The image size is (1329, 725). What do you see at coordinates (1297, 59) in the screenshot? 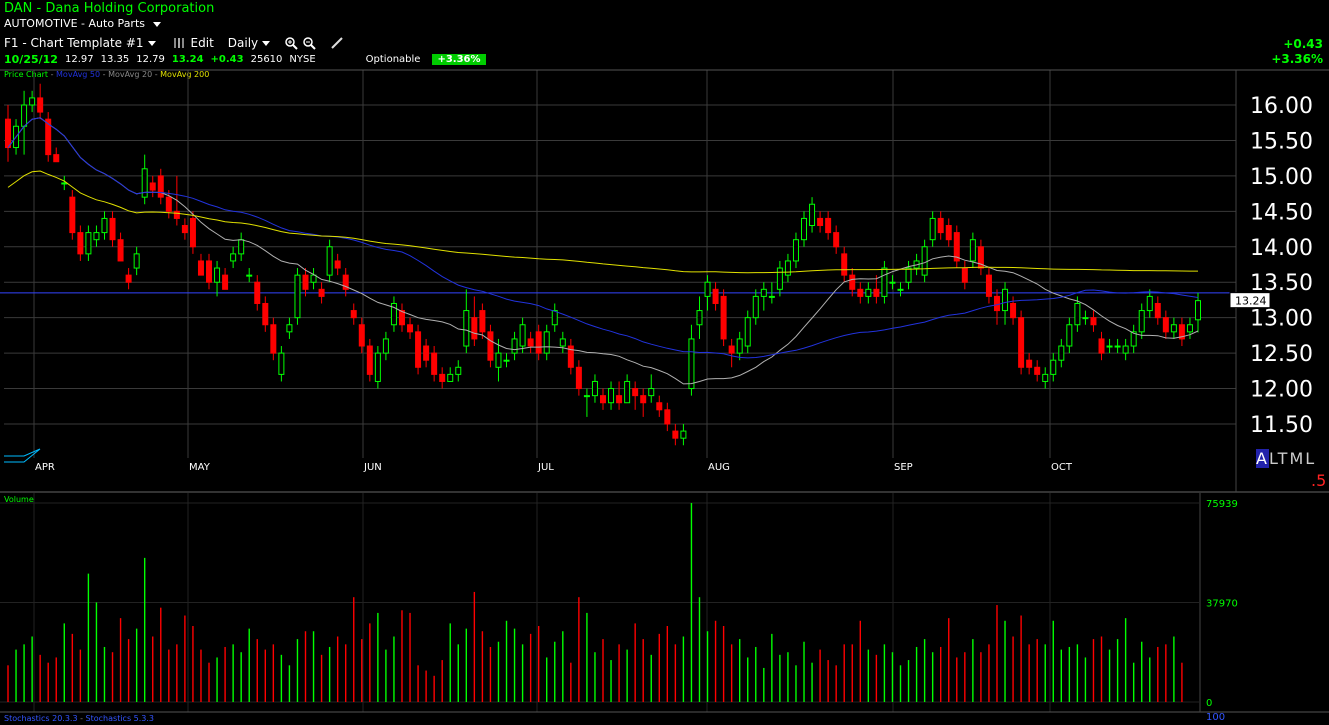
I see `change-pct: +3.36%` at bounding box center [1297, 59].